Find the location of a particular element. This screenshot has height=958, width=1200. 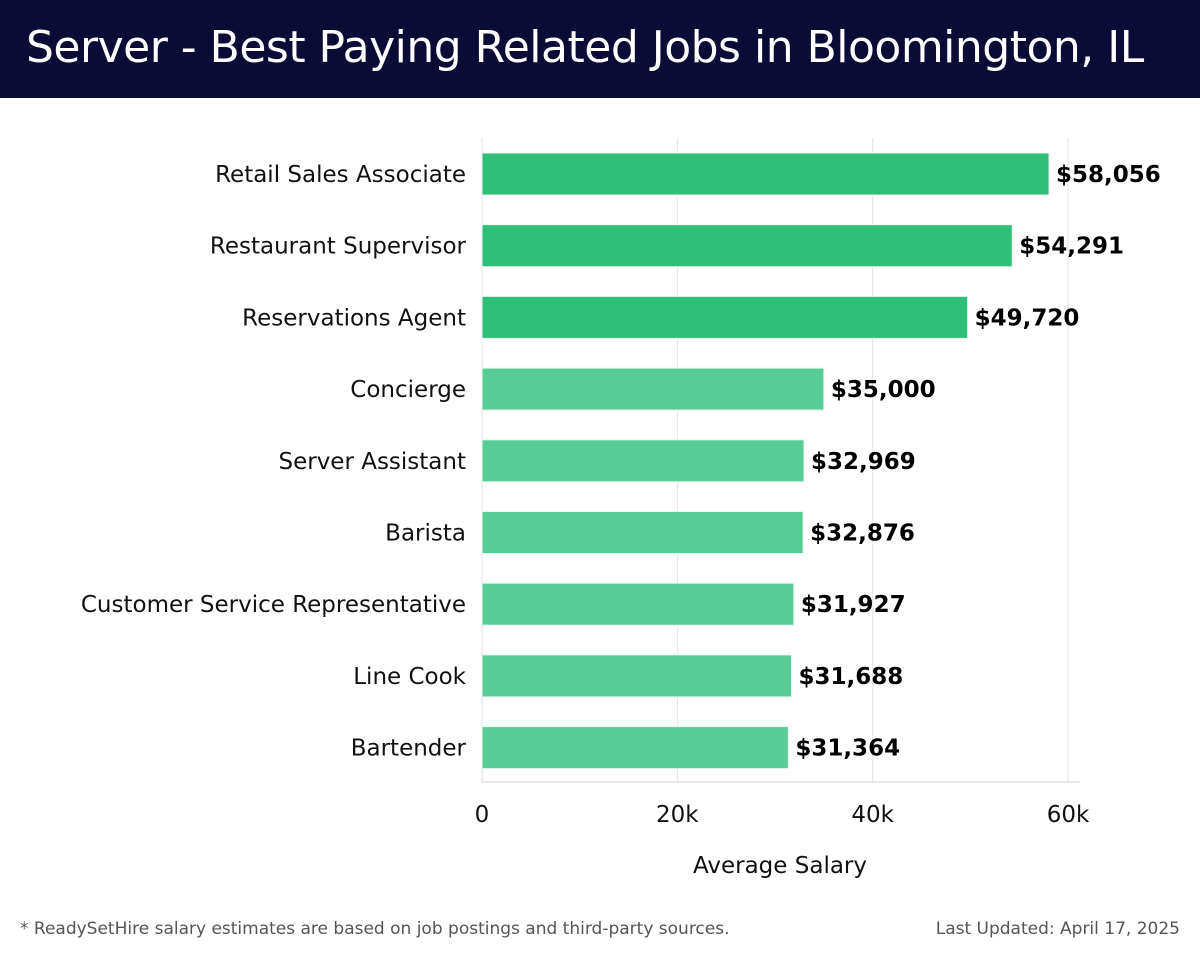

x-tick-label: 0 is located at coordinates (482, 815).